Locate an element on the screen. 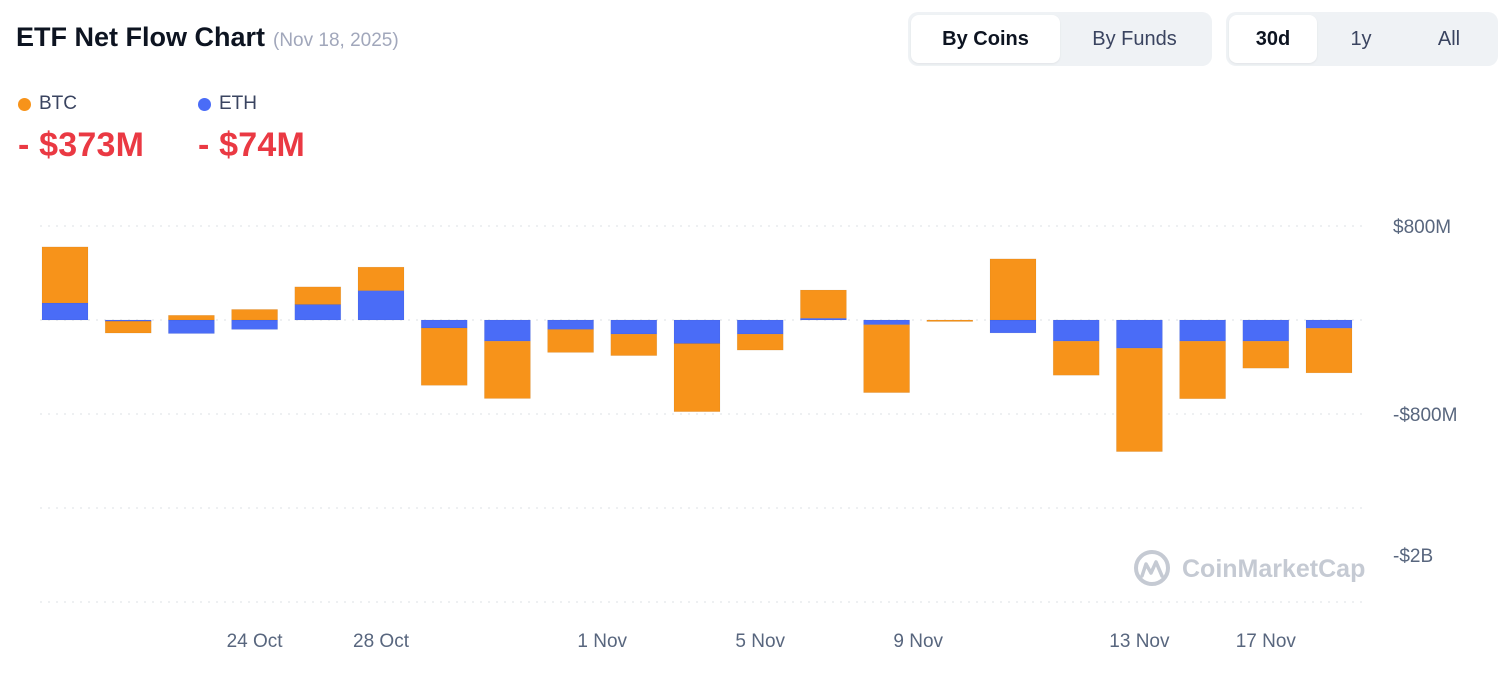 The width and height of the screenshot is (1510, 678). by-funds-button: By Funds is located at coordinates (1134, 38).